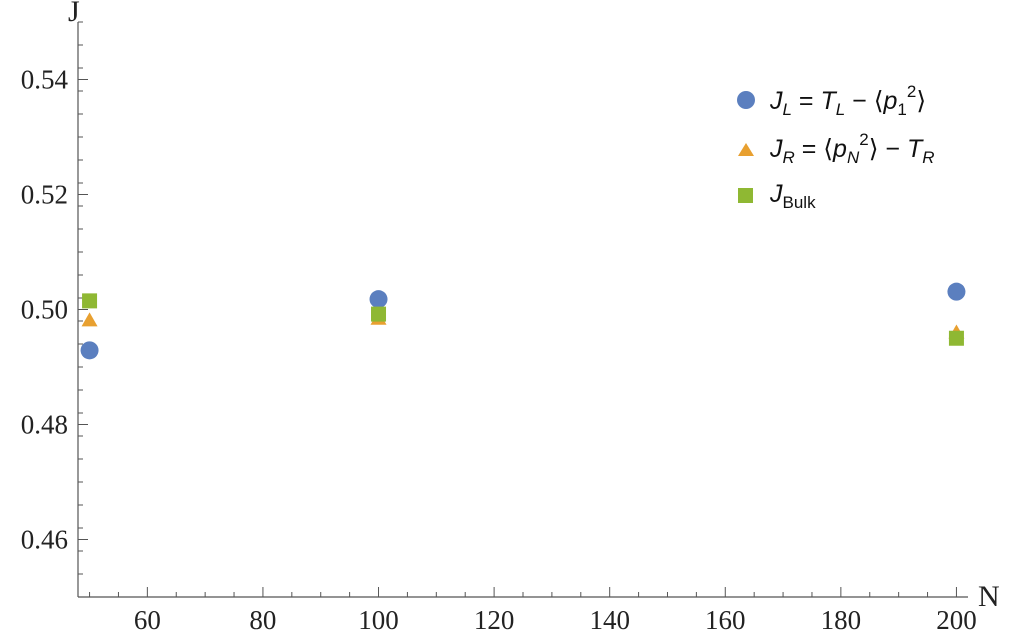 Image resolution: width=1010 pixels, height=640 pixels. I want to click on y-tick-label: 0.50, so click(44, 310).